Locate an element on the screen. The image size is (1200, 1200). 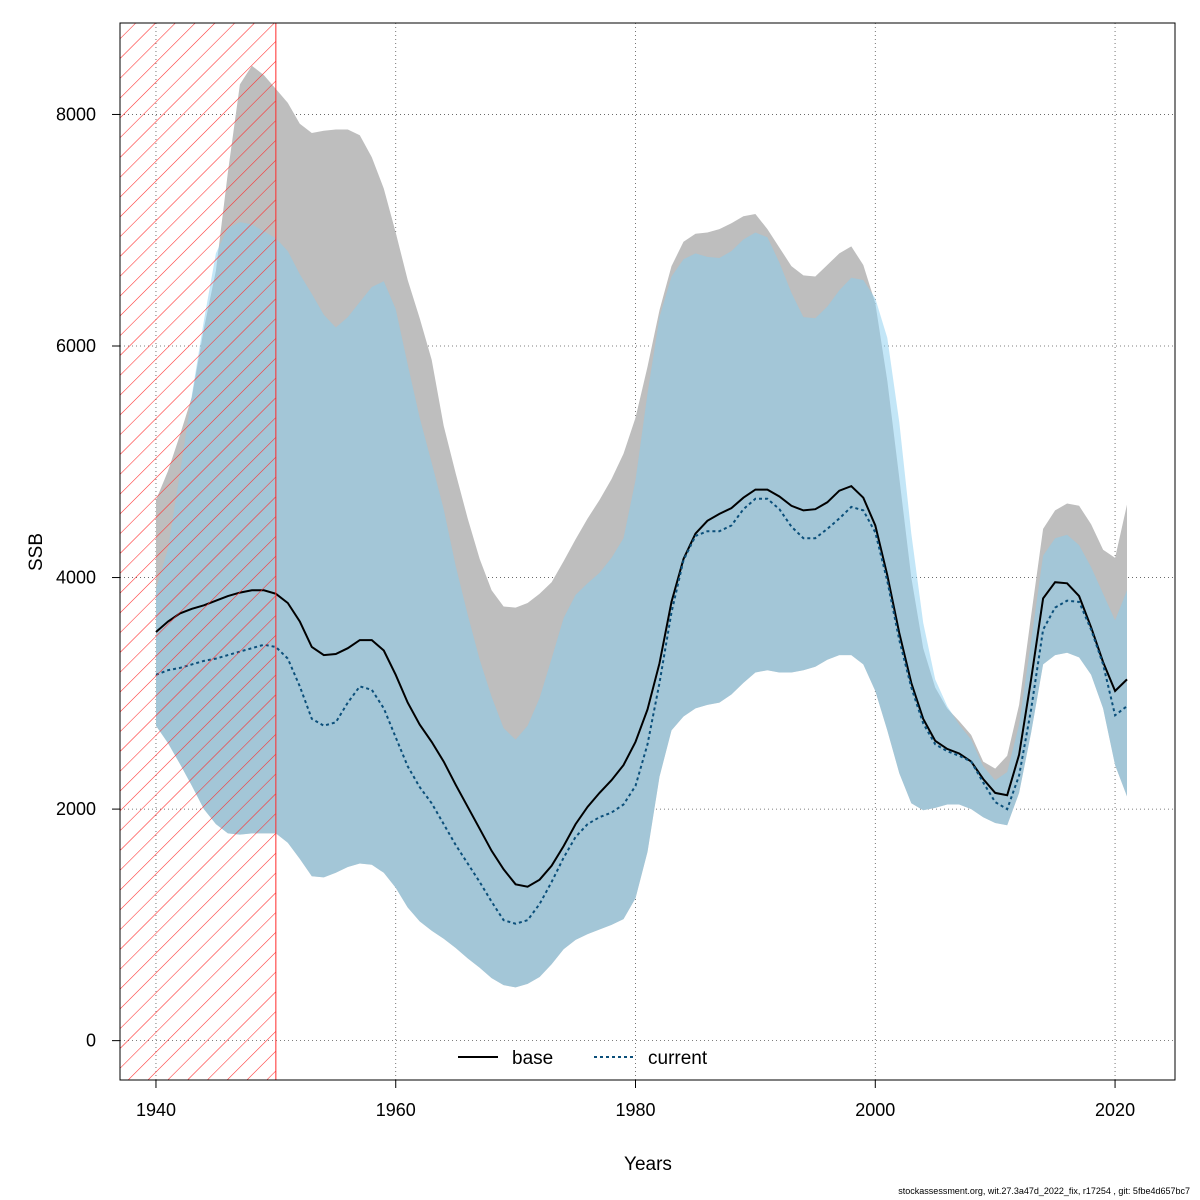
shaded-period-rect is located at coordinates (198, 551).